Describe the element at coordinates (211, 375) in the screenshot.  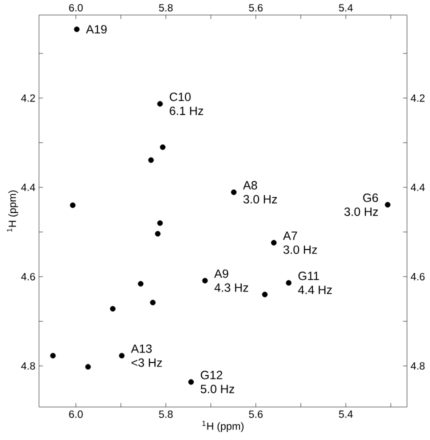
I see `annotation: G12` at that location.